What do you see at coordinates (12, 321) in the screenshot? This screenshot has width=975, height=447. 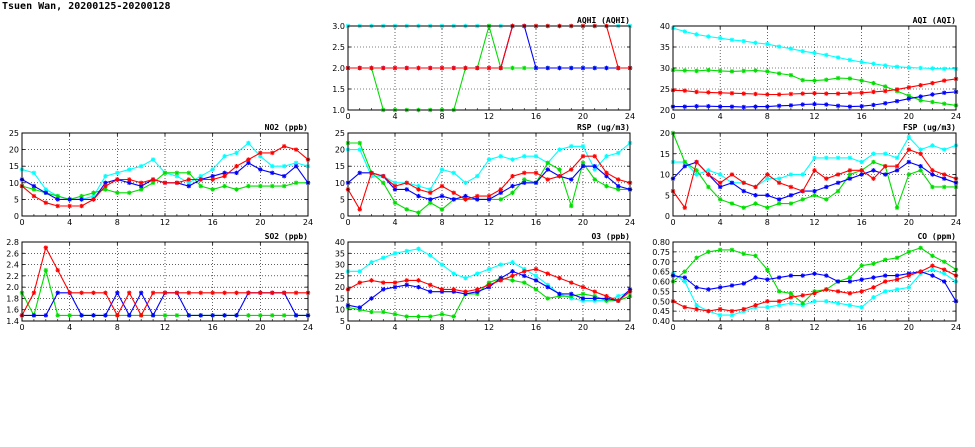 I see `y-tick-label: 1.4` at bounding box center [12, 321].